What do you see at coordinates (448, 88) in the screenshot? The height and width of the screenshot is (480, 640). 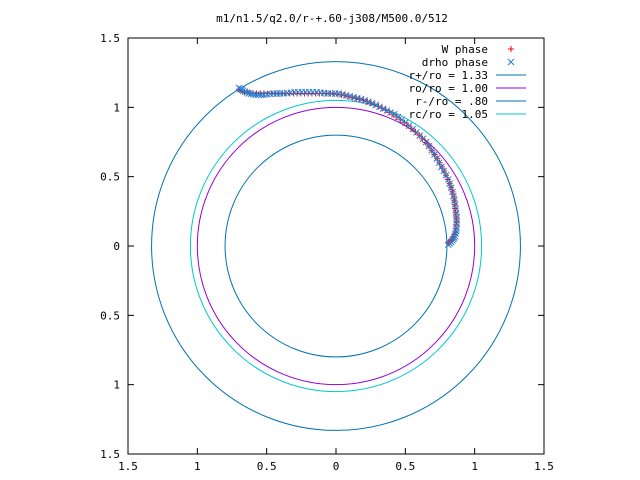 I see `legend-label: ro/ro = 1.00` at bounding box center [448, 88].